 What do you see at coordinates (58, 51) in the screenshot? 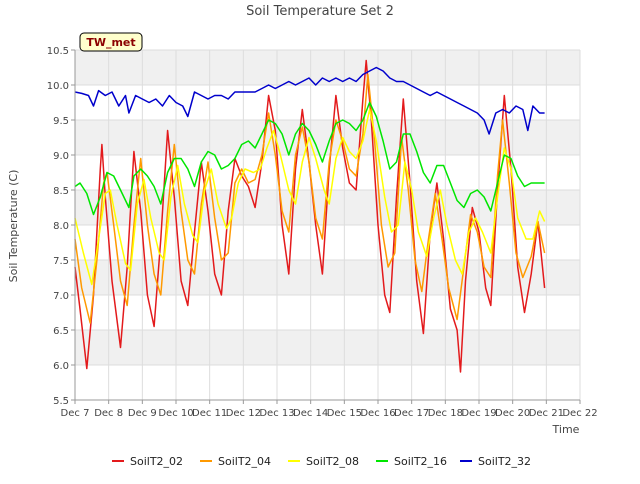
I see `y-tick-label: 10.5` at bounding box center [58, 51].